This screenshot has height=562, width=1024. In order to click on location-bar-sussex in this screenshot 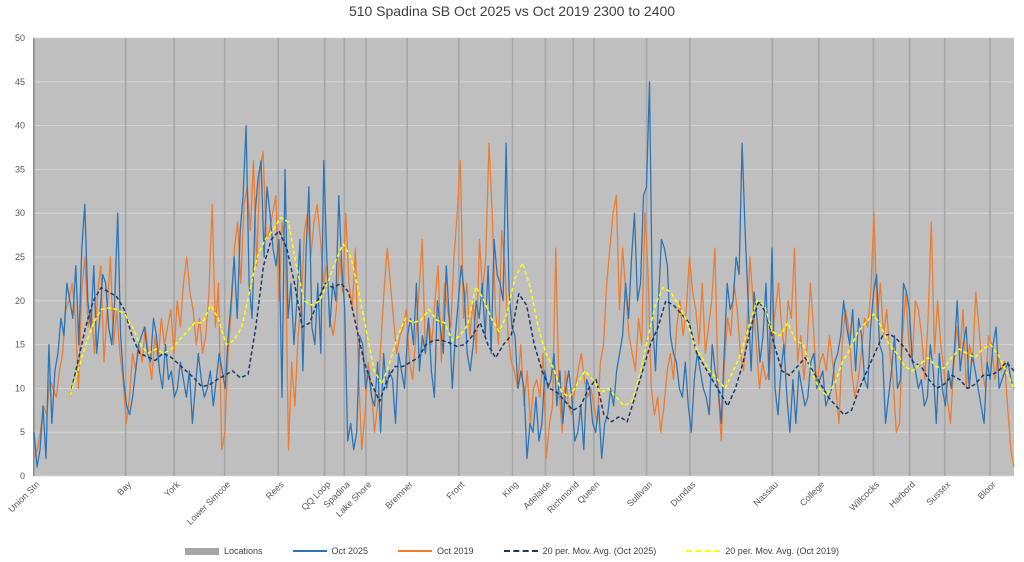, I will do `click(944, 257)`.